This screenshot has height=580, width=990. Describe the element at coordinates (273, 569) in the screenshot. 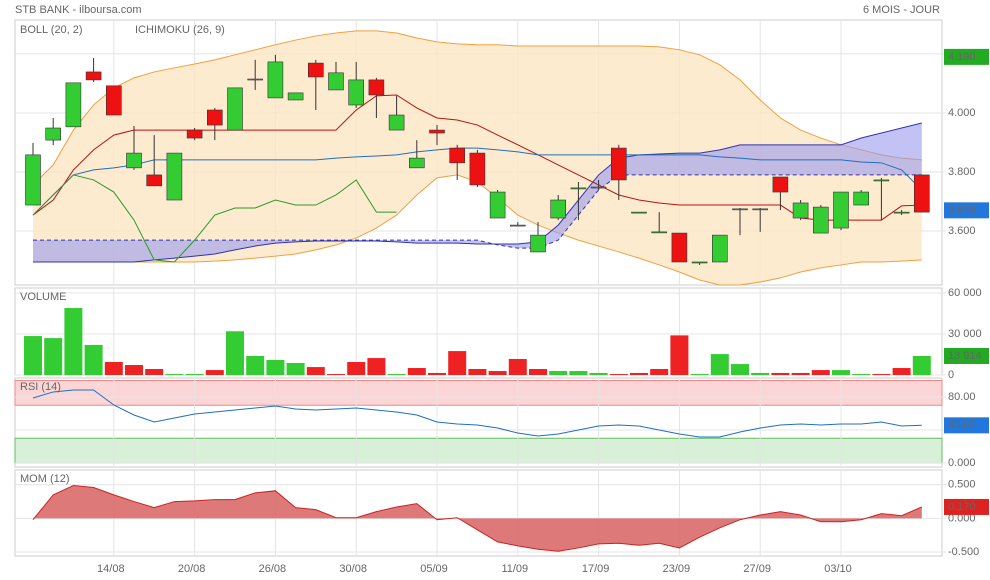

I see `x-tick-label: 26/08` at that location.